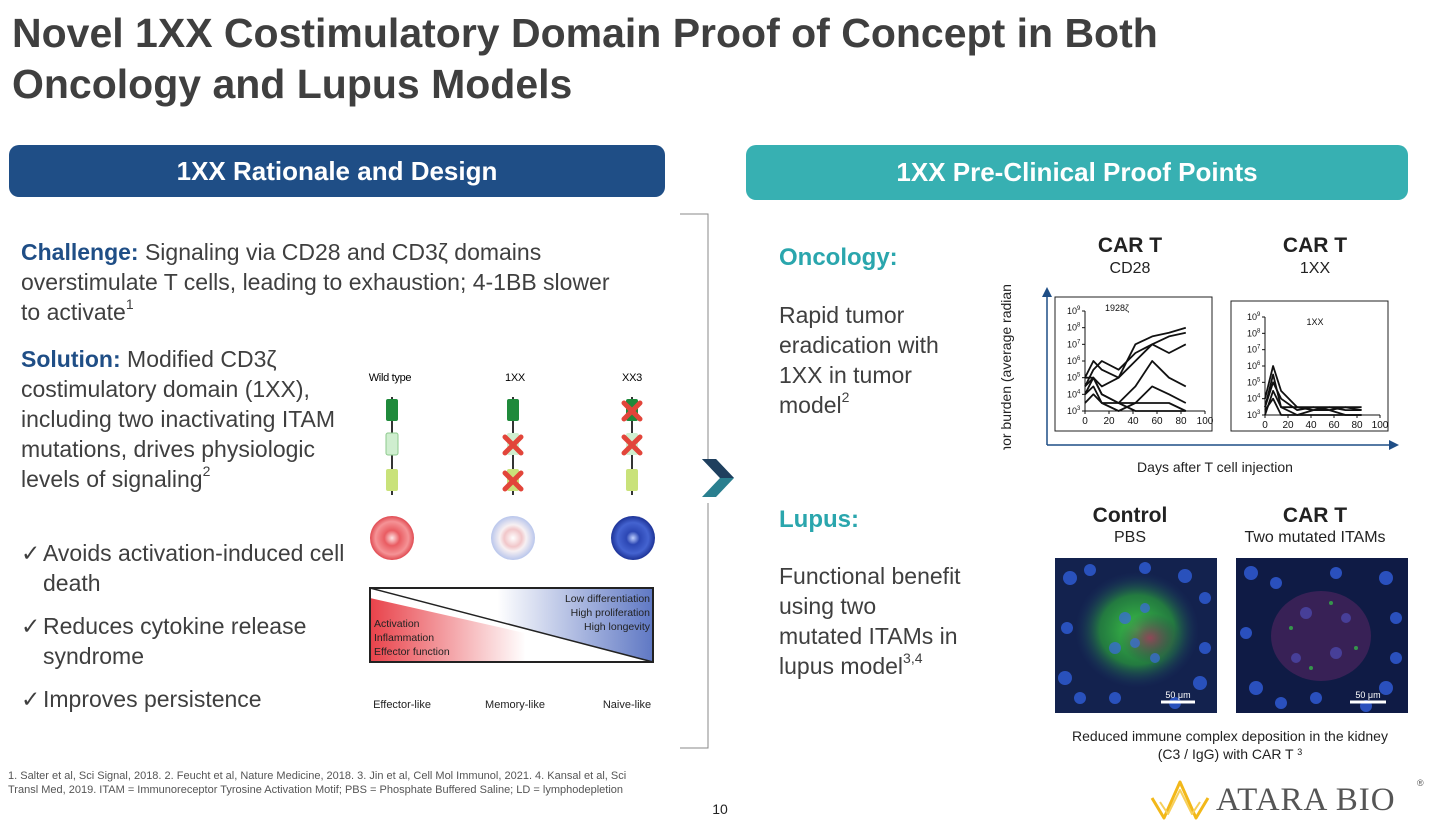  Describe the element at coordinates (1315, 268) in the screenshot. I see `chart-col-sub-1xx: 1XX` at that location.